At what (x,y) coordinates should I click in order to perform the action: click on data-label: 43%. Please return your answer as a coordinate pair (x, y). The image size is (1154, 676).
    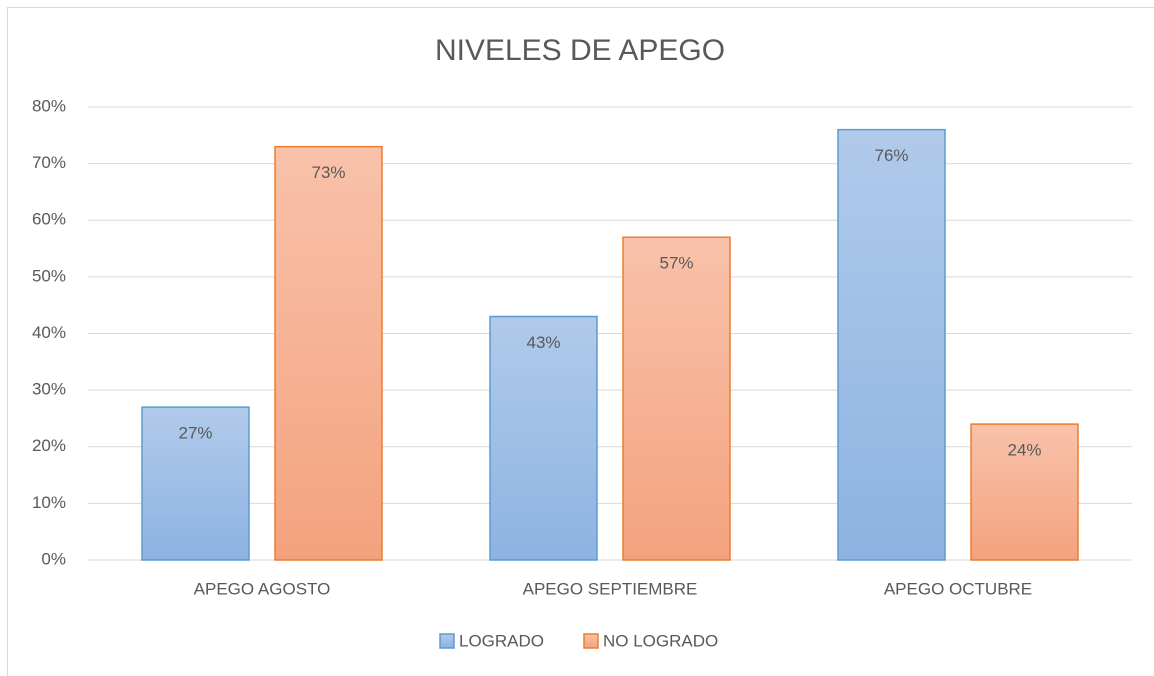
    Looking at the image, I should click on (543, 342).